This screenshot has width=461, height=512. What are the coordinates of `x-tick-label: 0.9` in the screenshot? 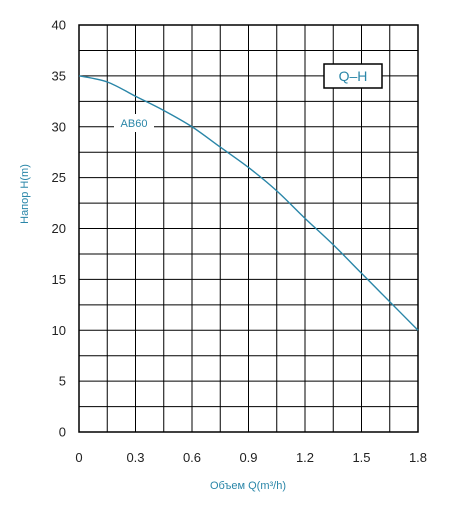 It's located at (248, 457).